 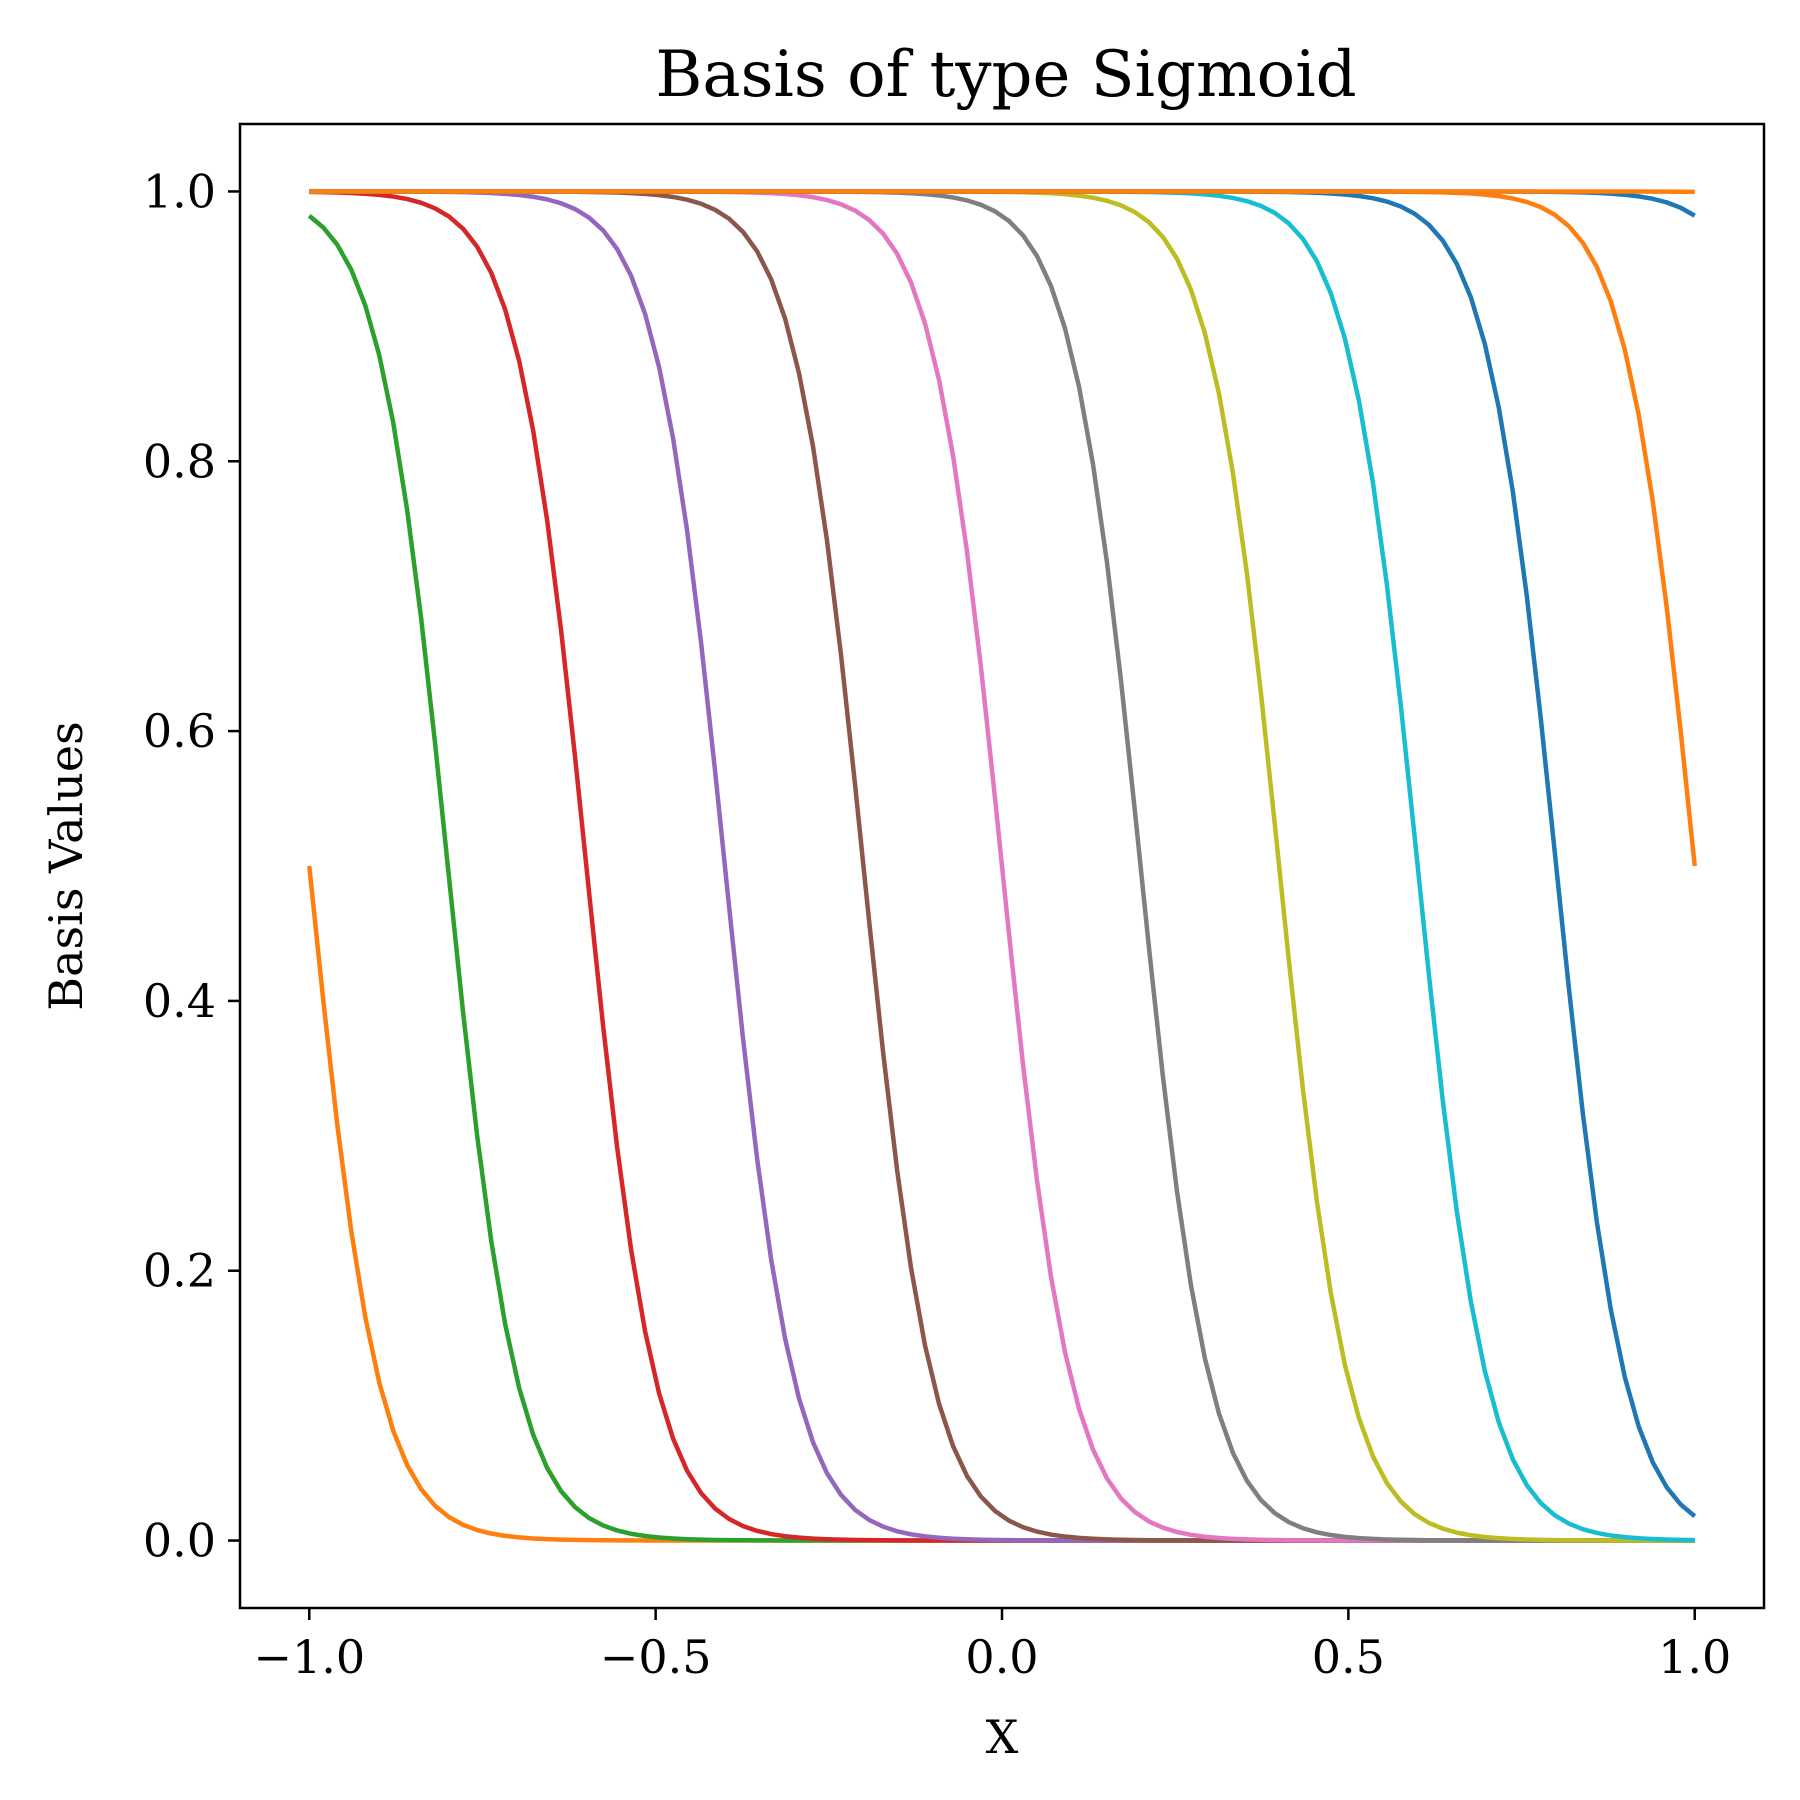 What do you see at coordinates (1001, 1657) in the screenshot?
I see `x-tick-label: 0.0` at bounding box center [1001, 1657].